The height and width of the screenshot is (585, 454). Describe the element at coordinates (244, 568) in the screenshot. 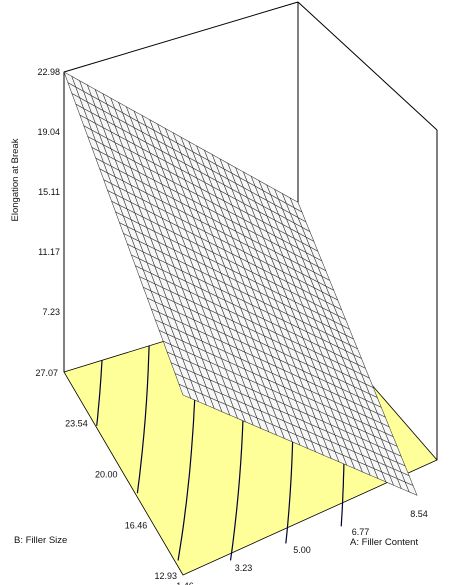

I see `x-tick-label: 3.23` at that location.